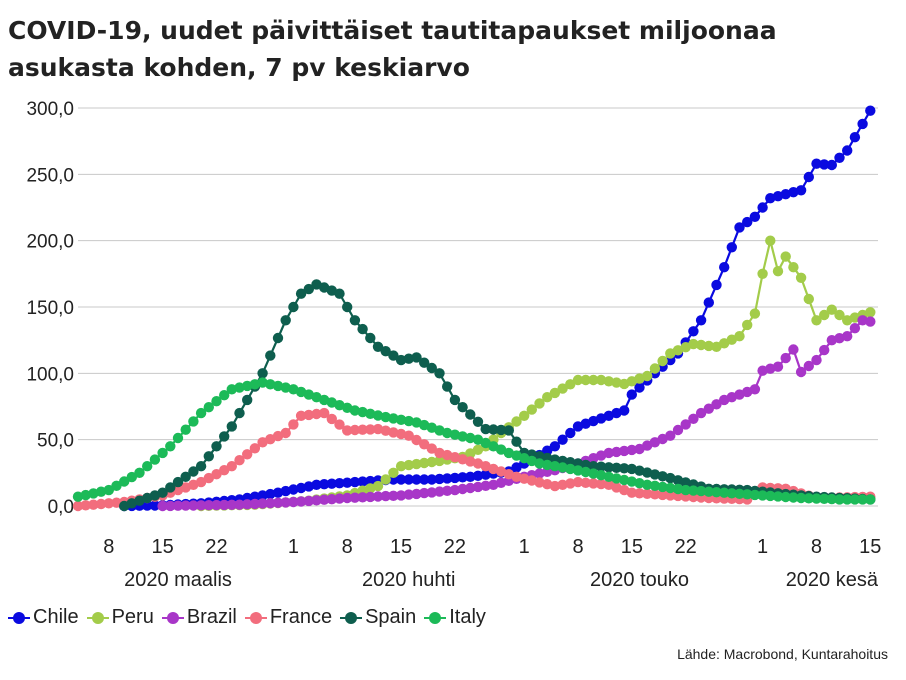 The image size is (906, 680). I want to click on y-tick-label: 0,0, so click(61, 507).